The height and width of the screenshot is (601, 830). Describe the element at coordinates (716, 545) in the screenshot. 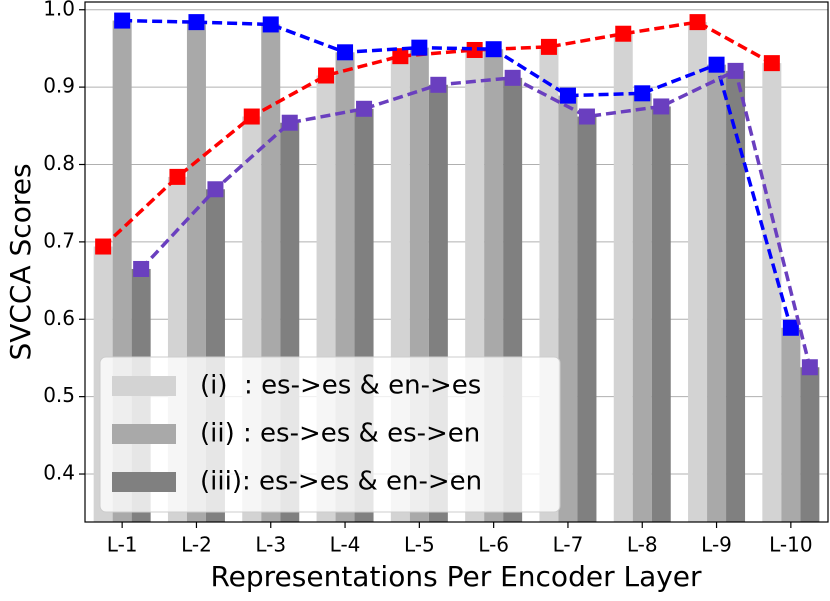

I see `x-tick-label: L-9` at that location.